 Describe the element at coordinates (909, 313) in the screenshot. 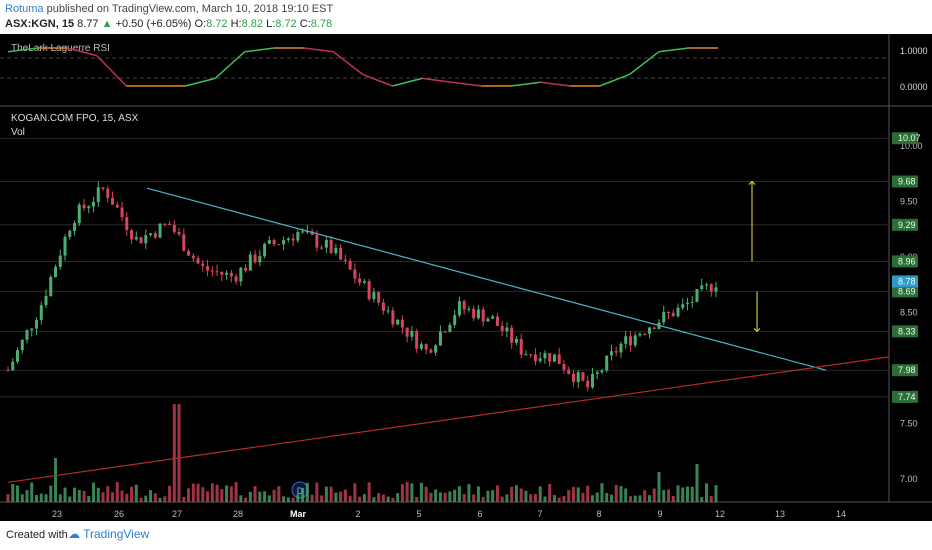

I see `price-tick-label: 8.50` at that location.